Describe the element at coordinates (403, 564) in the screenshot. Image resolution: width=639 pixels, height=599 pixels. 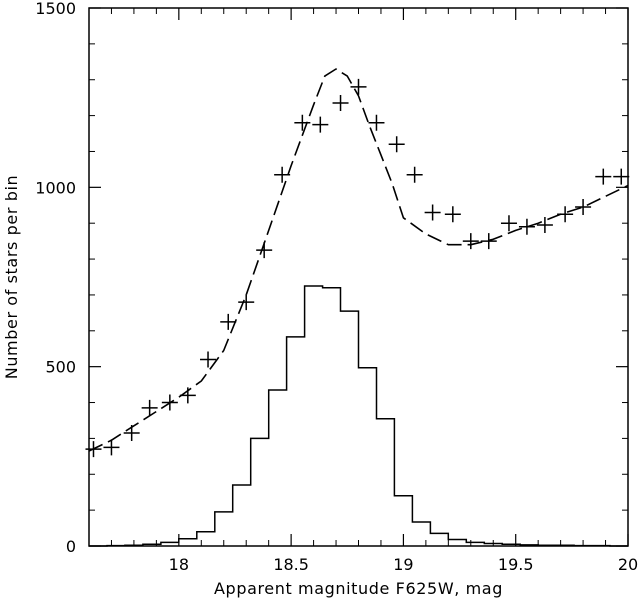
I see `x-tick-label: 19` at that location.